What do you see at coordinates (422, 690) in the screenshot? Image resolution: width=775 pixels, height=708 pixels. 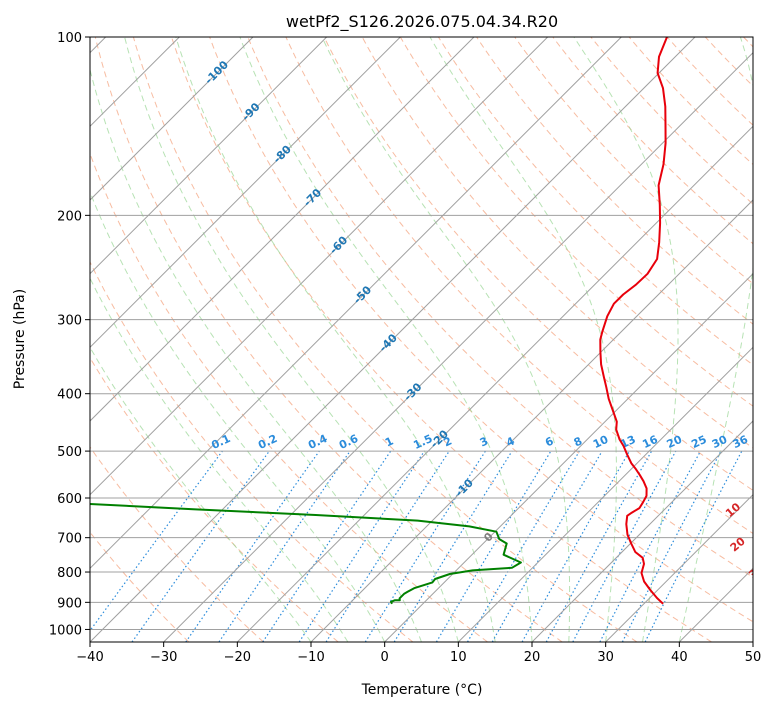 I see `x-axis-label: Temperature (°C)` at bounding box center [422, 690].